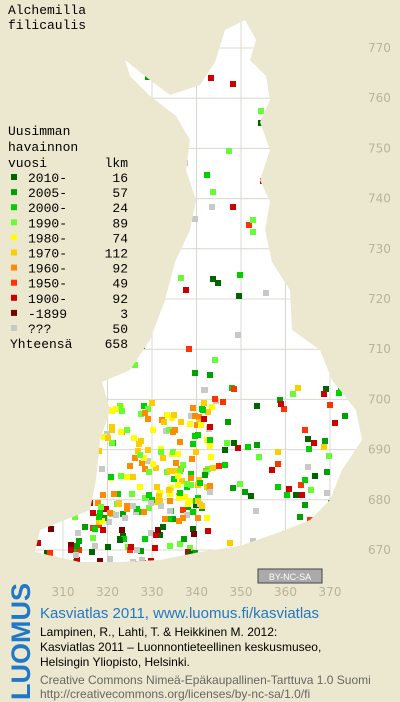  Describe the element at coordinates (285, 592) in the screenshot. I see `x-label: 360` at that location.